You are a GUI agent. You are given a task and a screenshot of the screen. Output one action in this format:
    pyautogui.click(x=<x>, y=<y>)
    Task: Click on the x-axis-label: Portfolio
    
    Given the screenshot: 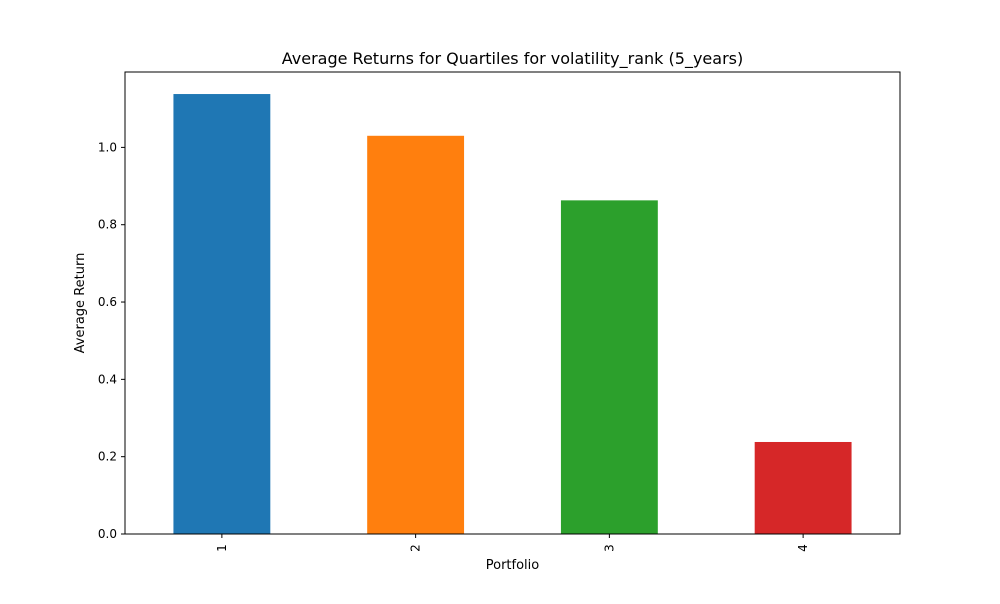 What is the action you would take?
    pyautogui.click(x=513, y=565)
    